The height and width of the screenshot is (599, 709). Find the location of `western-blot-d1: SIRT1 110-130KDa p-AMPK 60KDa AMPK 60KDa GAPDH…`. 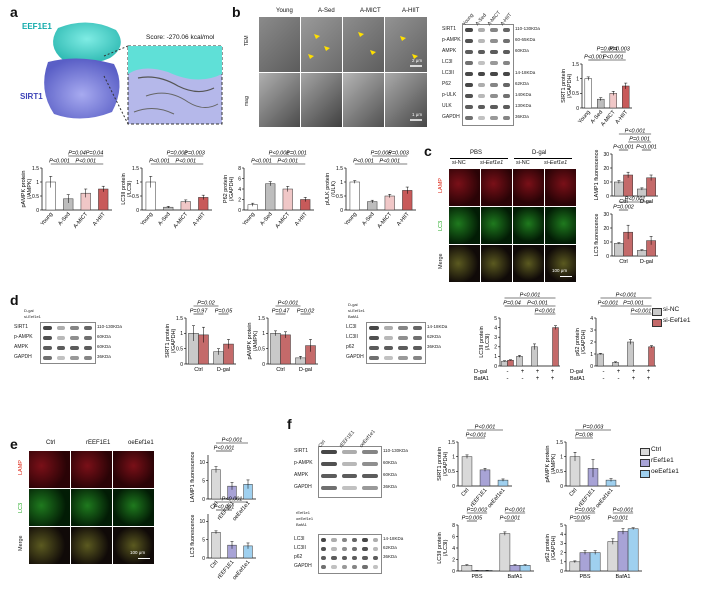

western-blot-d1: SIRT1 110-130KDa p-AMPK 60KDa AMPK 60KDa GAPDH… is located at coordinates (79, 341).